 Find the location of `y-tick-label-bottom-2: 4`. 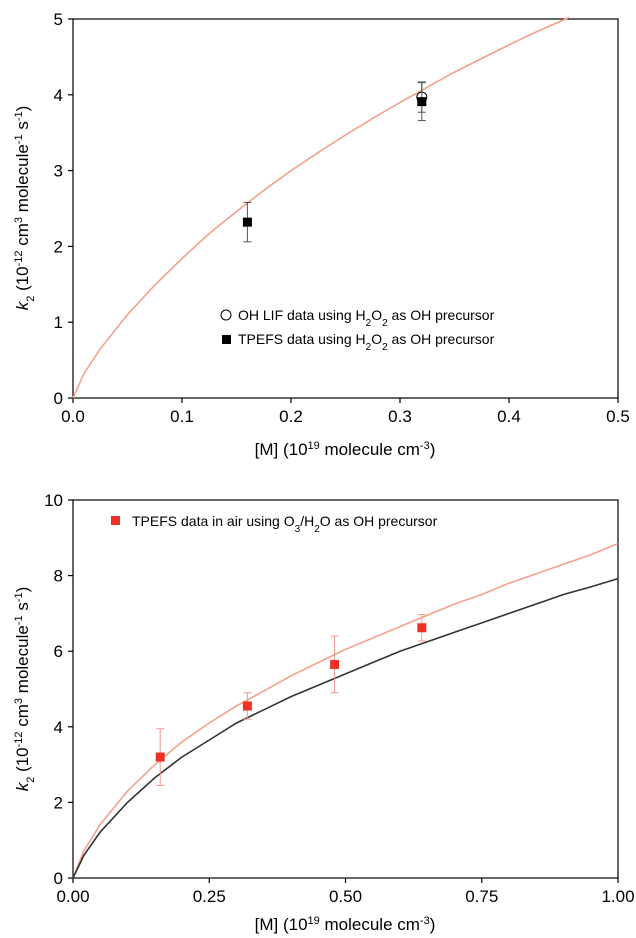

y-tick-label-bottom-2: 4 is located at coordinates (58, 727).